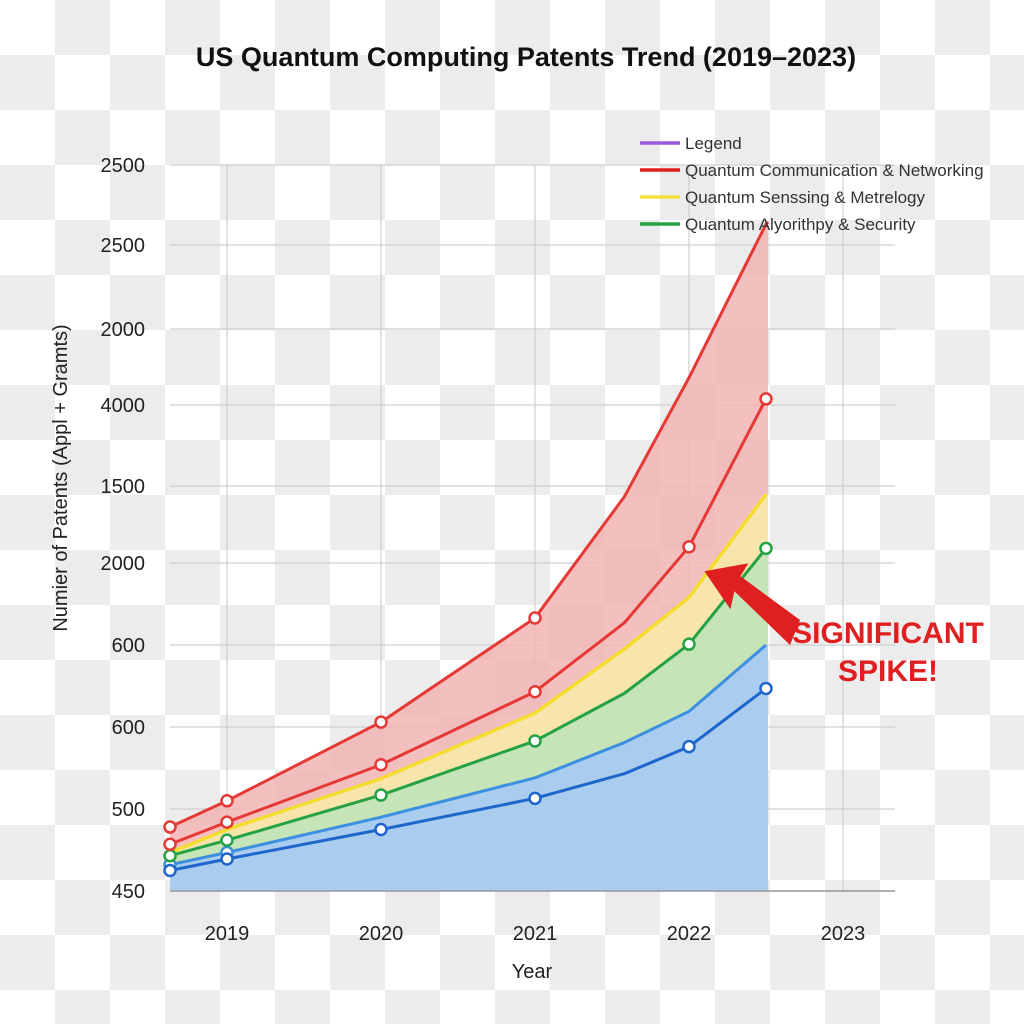  Describe the element at coordinates (128, 810) in the screenshot. I see `y-tick-label: 500` at that location.